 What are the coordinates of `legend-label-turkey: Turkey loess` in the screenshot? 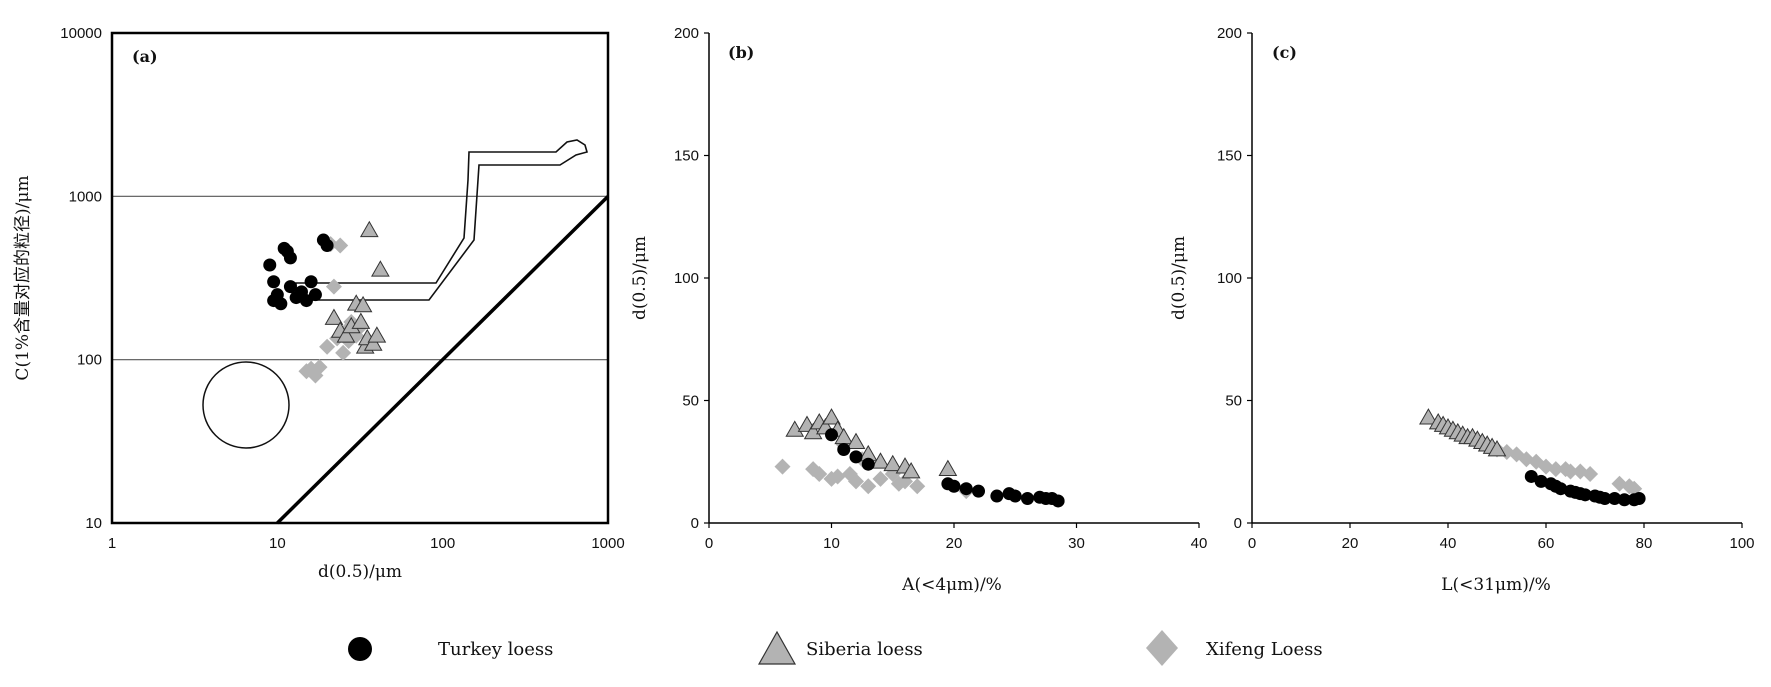 It's located at (495, 649).